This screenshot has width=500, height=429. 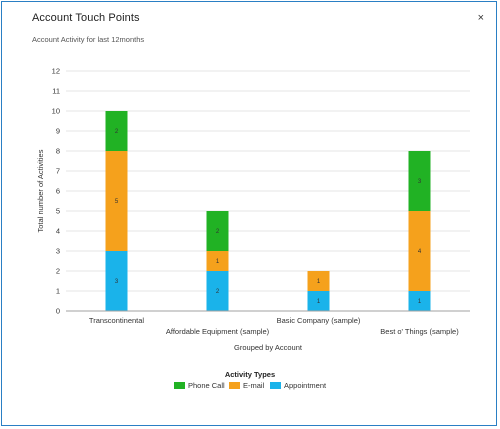 I want to click on y-tick-label: 11, so click(x=56, y=91).